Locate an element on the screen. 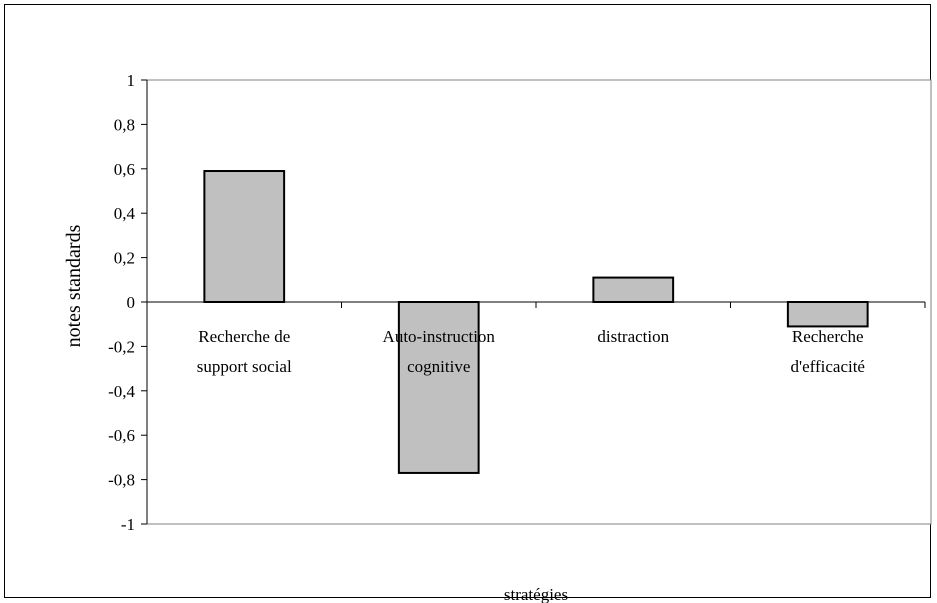  x-tick-label: d'efficacité is located at coordinates (828, 366).